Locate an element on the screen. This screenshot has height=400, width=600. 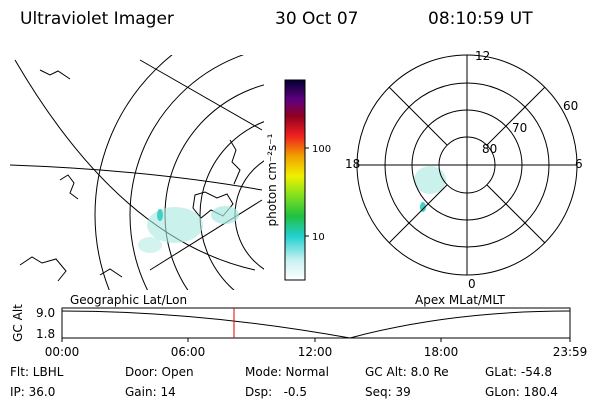
timeline-label: Geographic Lat/Lon is located at coordinates (128, 300).